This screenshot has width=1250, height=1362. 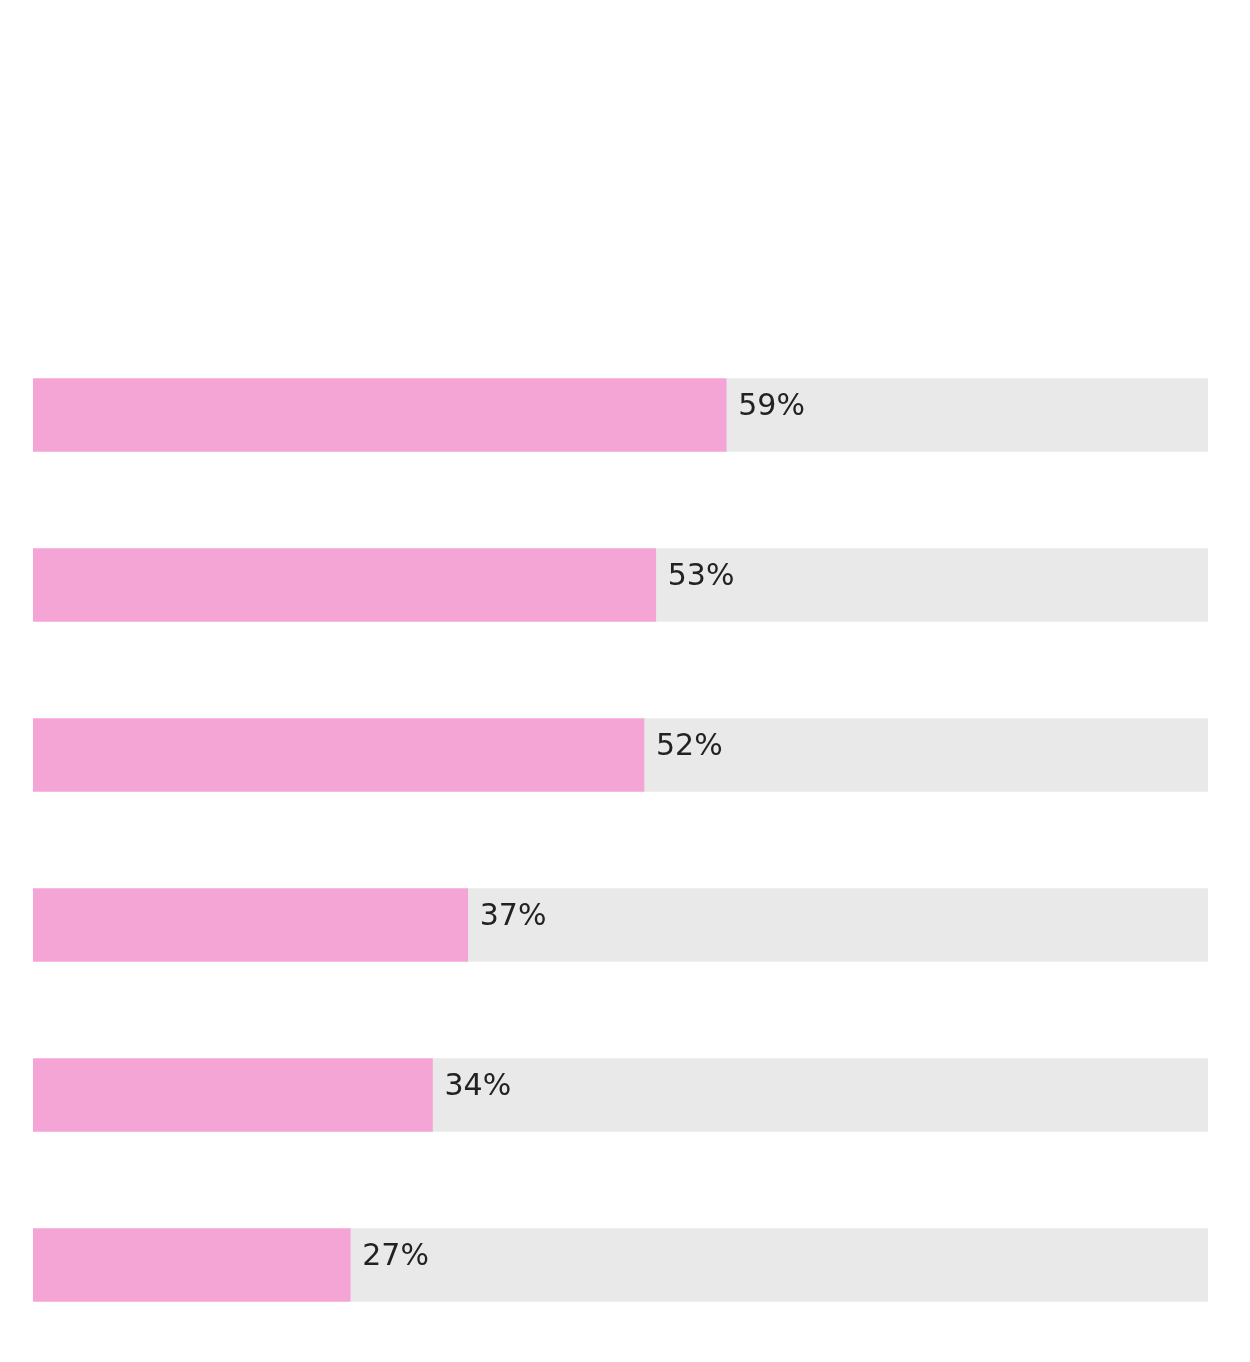 I want to click on data-label: 53%, so click(x=701, y=574).